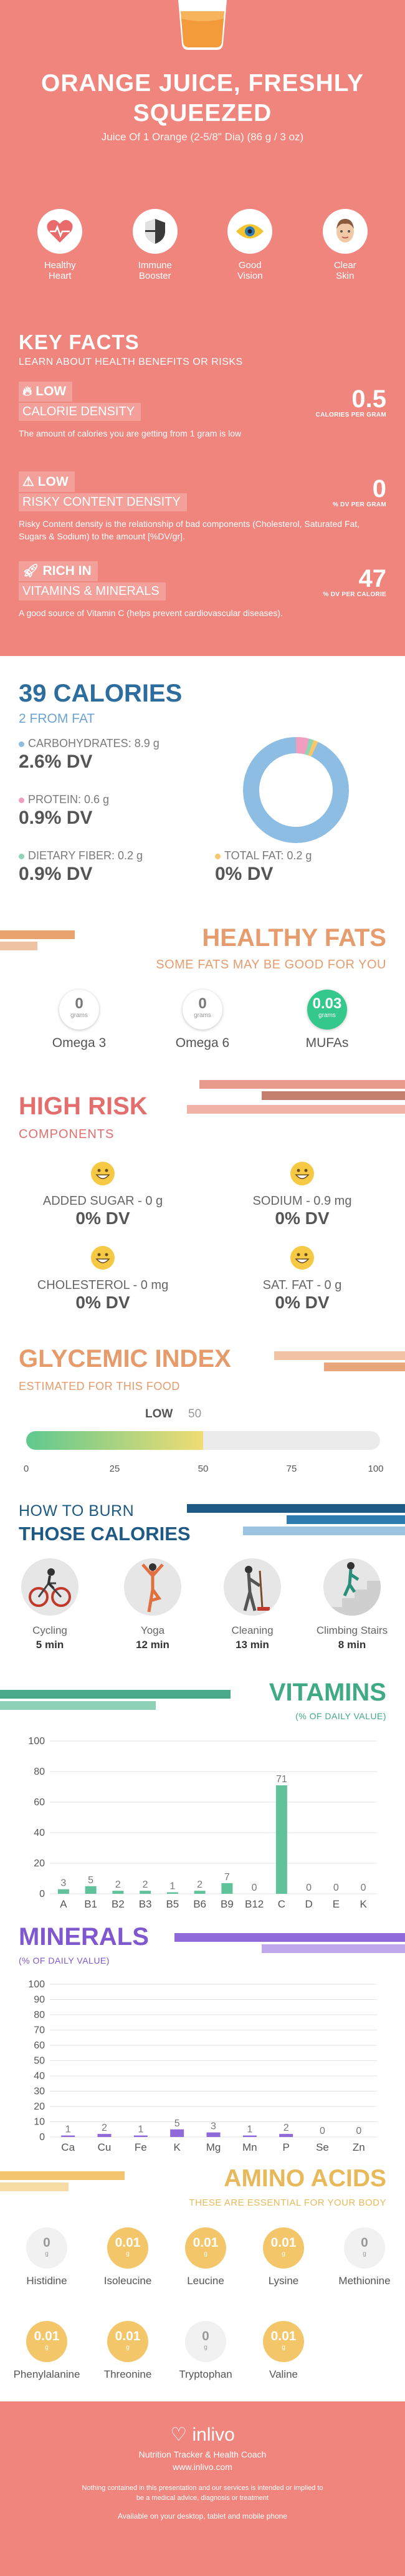 The image size is (405, 2576). Describe the element at coordinates (39, 2000) in the screenshot. I see `y-tick-label: 90` at that location.